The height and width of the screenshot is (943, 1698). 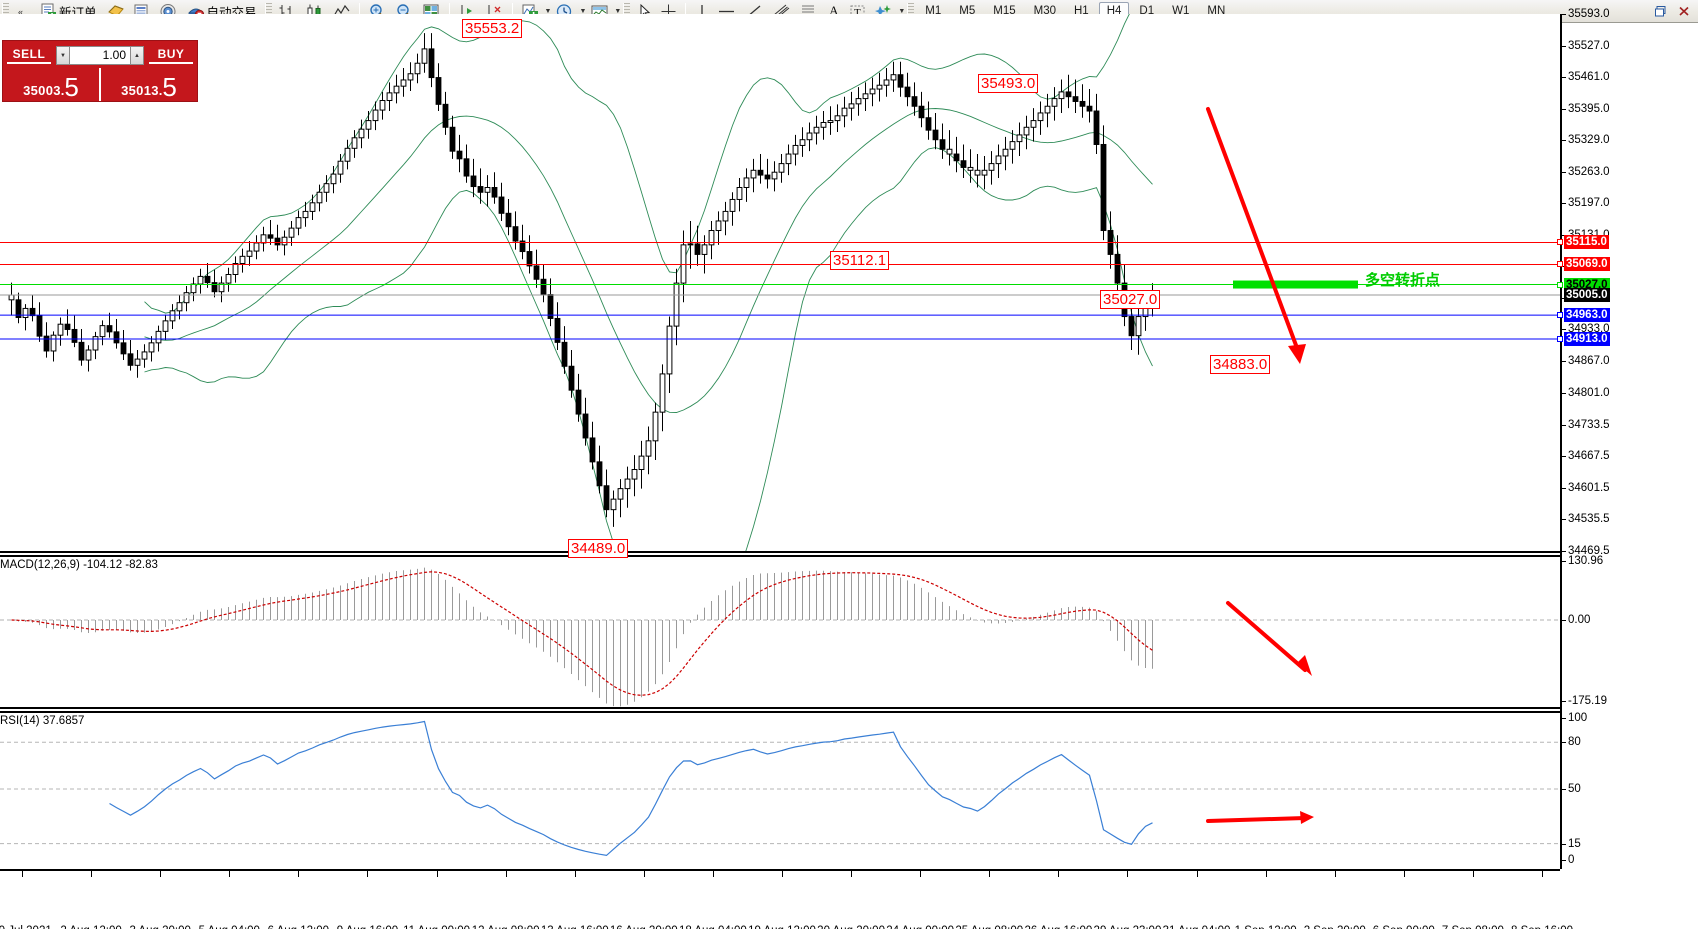 What do you see at coordinates (1589, 361) in the screenshot?
I see `price-axis-tick: 34867.0` at bounding box center [1589, 361].